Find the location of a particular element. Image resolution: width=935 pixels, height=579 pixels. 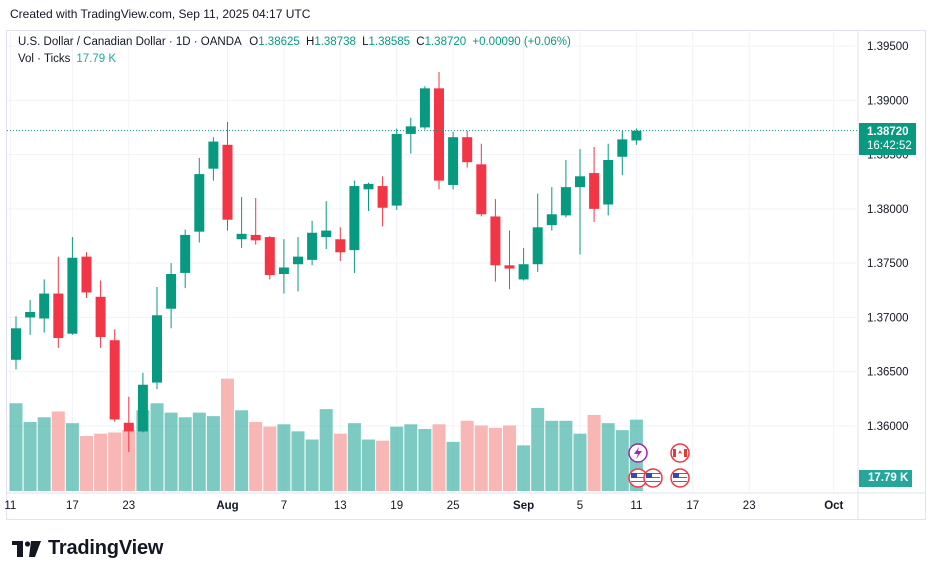

price-tick-label: 1.39000 is located at coordinates (888, 101).